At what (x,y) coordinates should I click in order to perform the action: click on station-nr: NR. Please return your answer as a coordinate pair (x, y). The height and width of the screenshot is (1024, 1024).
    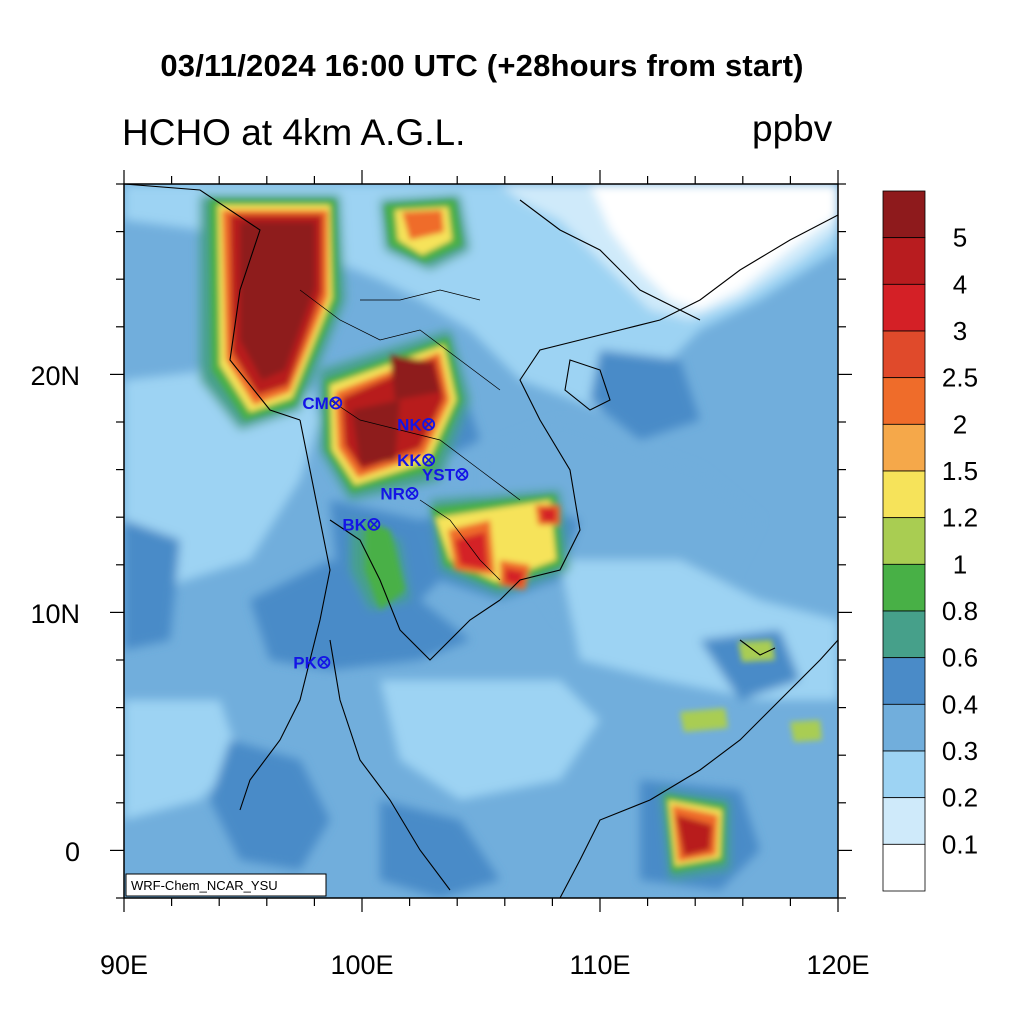
    Looking at the image, I should click on (399, 493).